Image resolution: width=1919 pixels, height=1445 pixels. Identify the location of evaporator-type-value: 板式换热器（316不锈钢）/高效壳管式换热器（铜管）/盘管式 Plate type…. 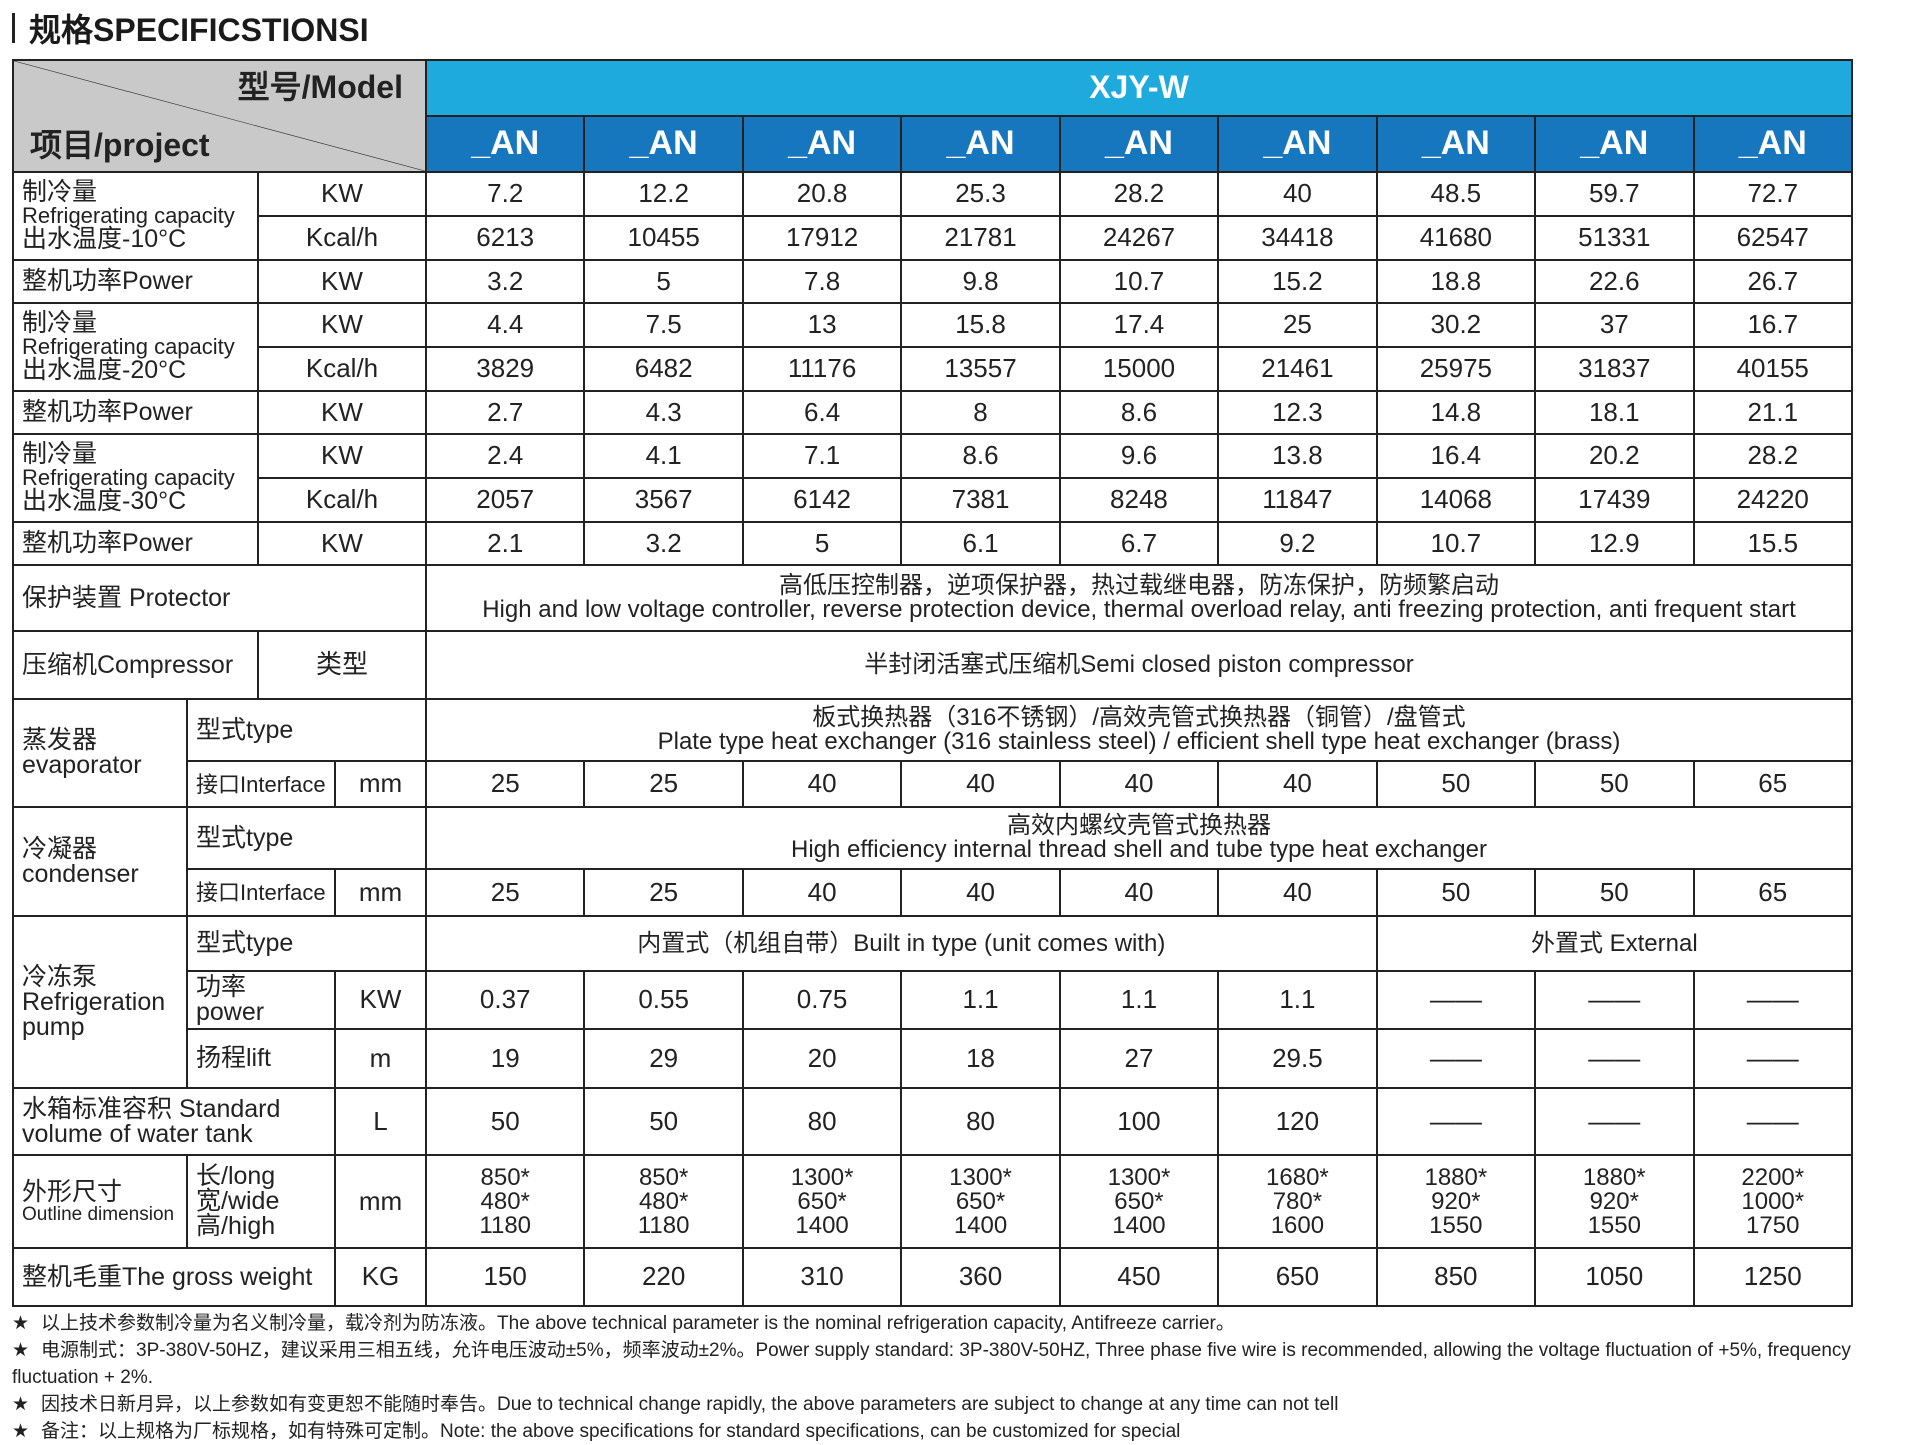
(1139, 730).